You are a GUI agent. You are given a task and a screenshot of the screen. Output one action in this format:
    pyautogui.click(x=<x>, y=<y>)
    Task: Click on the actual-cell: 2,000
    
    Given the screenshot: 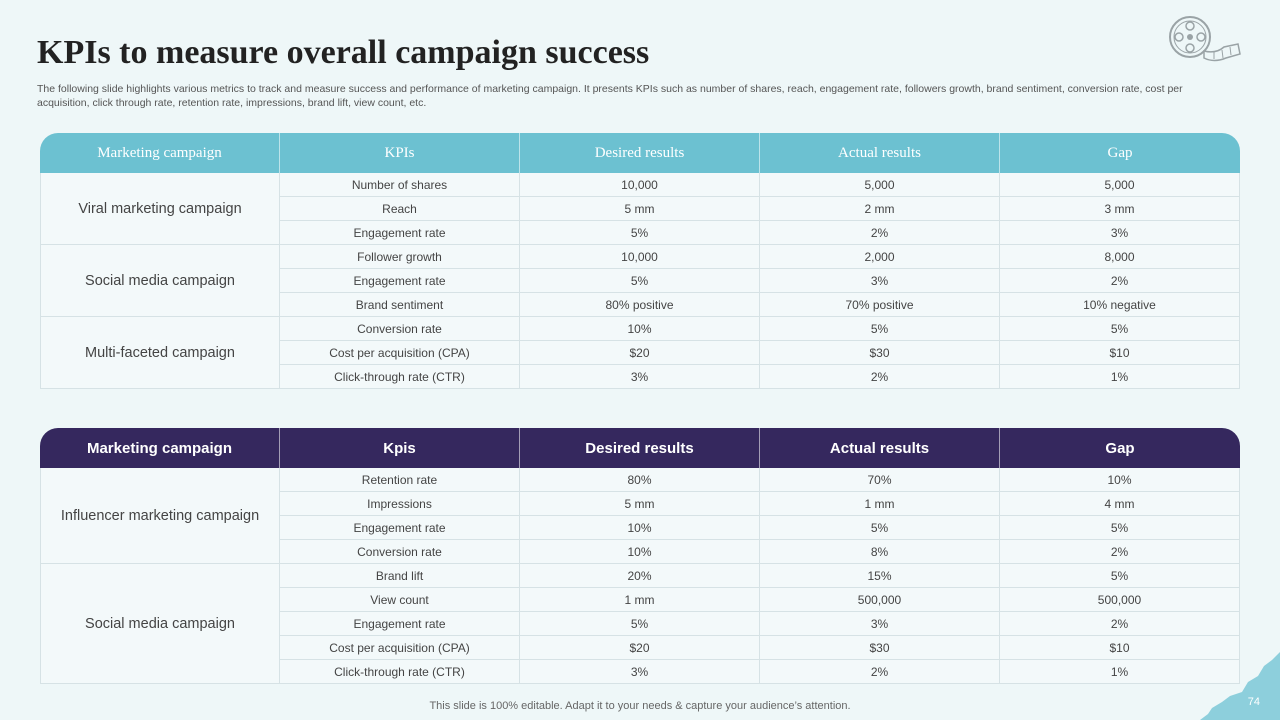 What is the action you would take?
    pyautogui.click(x=880, y=257)
    